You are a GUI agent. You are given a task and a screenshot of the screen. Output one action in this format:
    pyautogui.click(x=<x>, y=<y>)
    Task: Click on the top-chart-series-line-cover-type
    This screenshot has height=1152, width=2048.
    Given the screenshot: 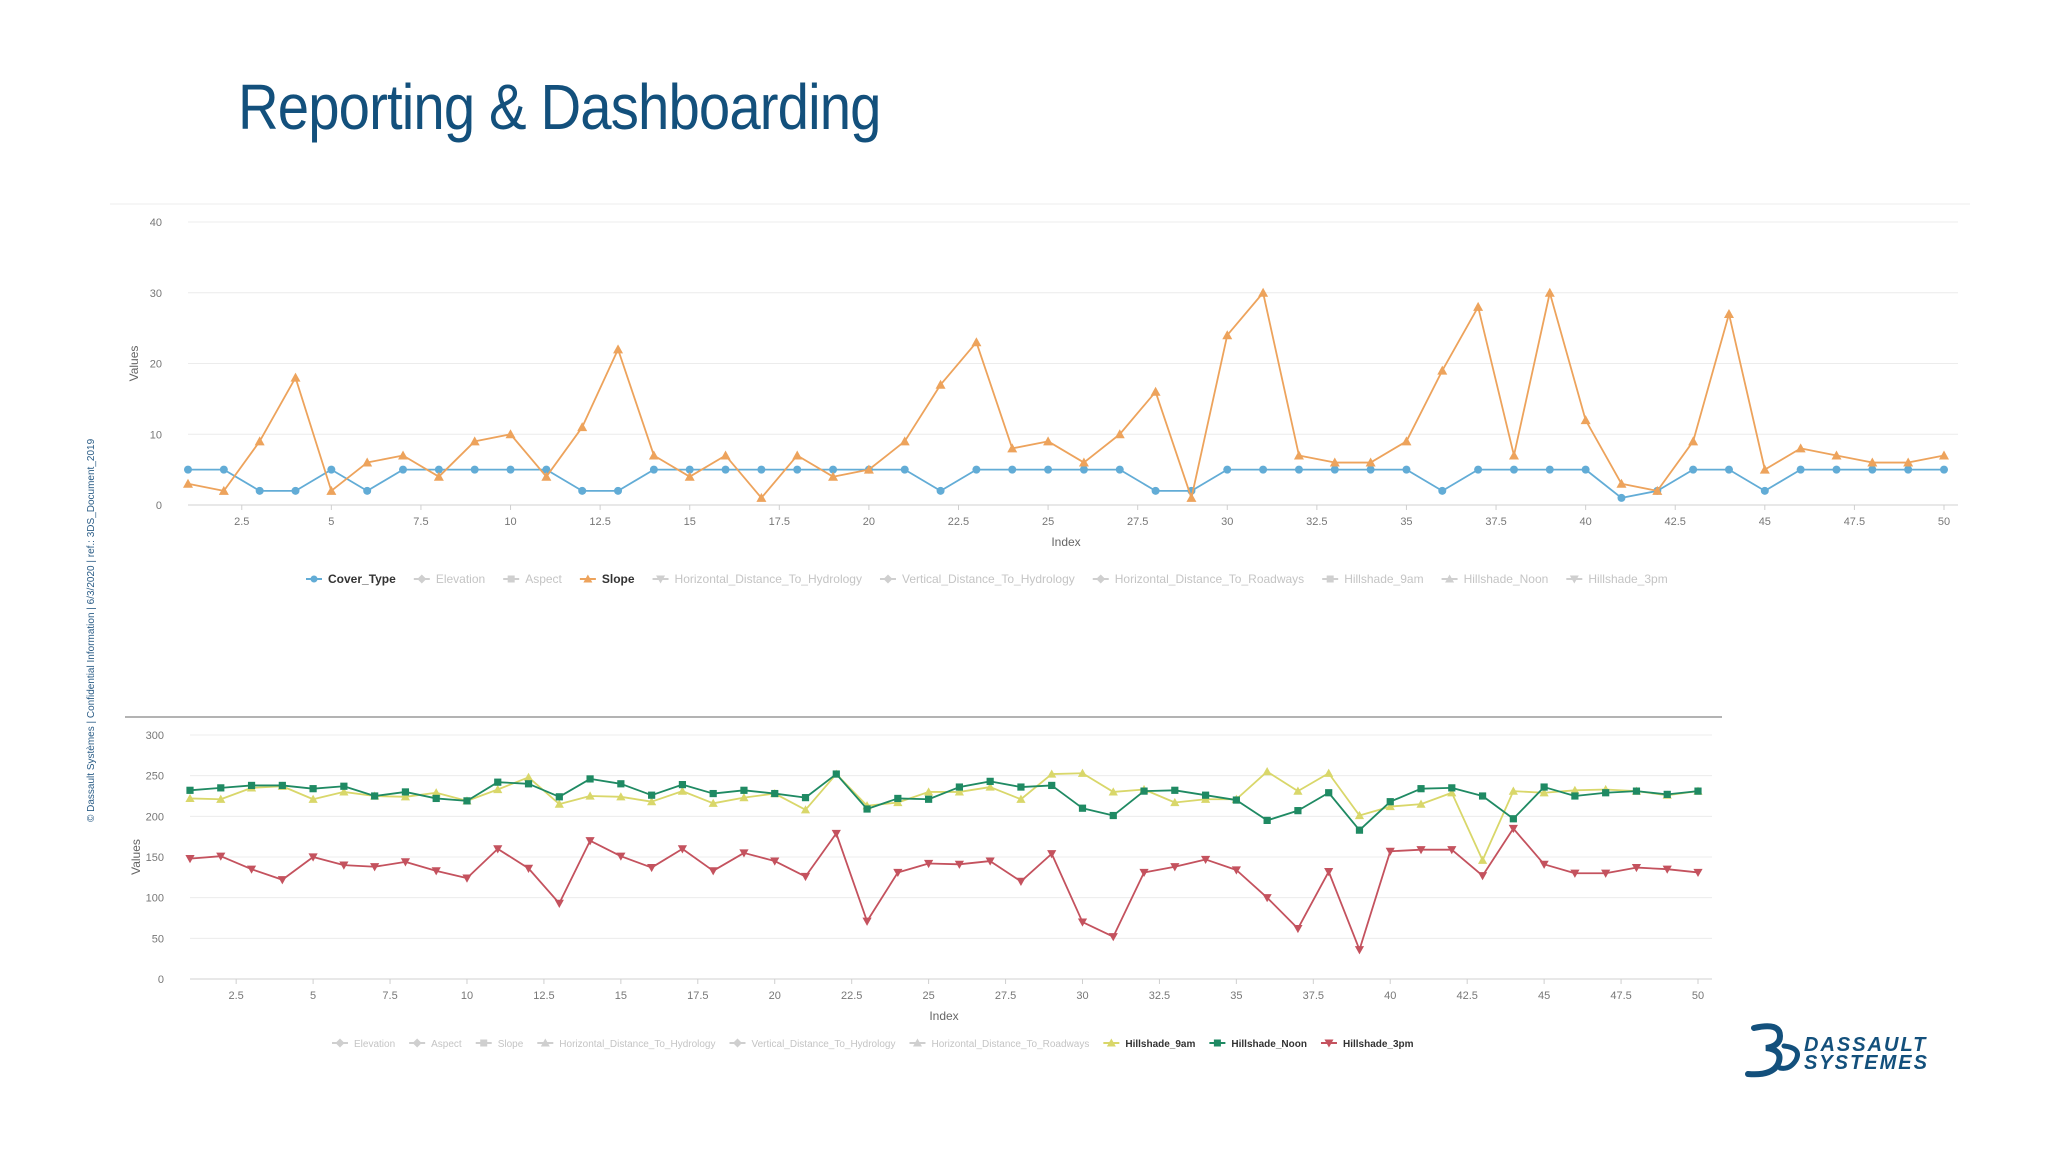 What is the action you would take?
    pyautogui.click(x=1066, y=483)
    